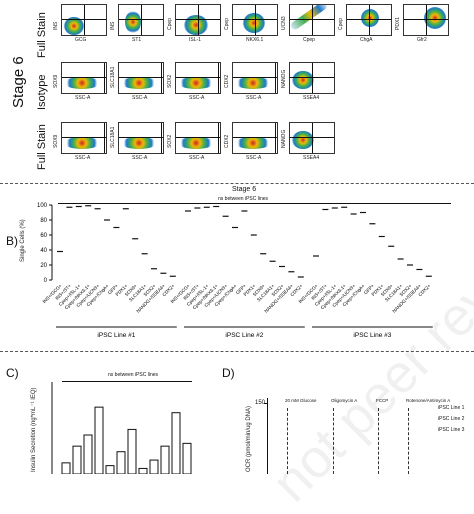  Describe the element at coordinates (309, 40) in the screenshot. I see `flow-x-label: Cpep` at that location.